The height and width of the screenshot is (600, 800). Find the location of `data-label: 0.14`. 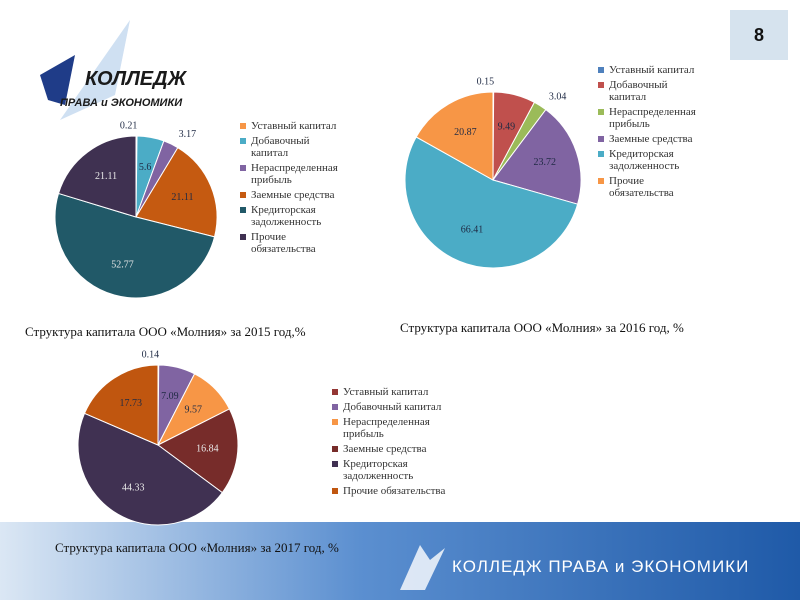

data-label: 0.14 is located at coordinates (151, 354).